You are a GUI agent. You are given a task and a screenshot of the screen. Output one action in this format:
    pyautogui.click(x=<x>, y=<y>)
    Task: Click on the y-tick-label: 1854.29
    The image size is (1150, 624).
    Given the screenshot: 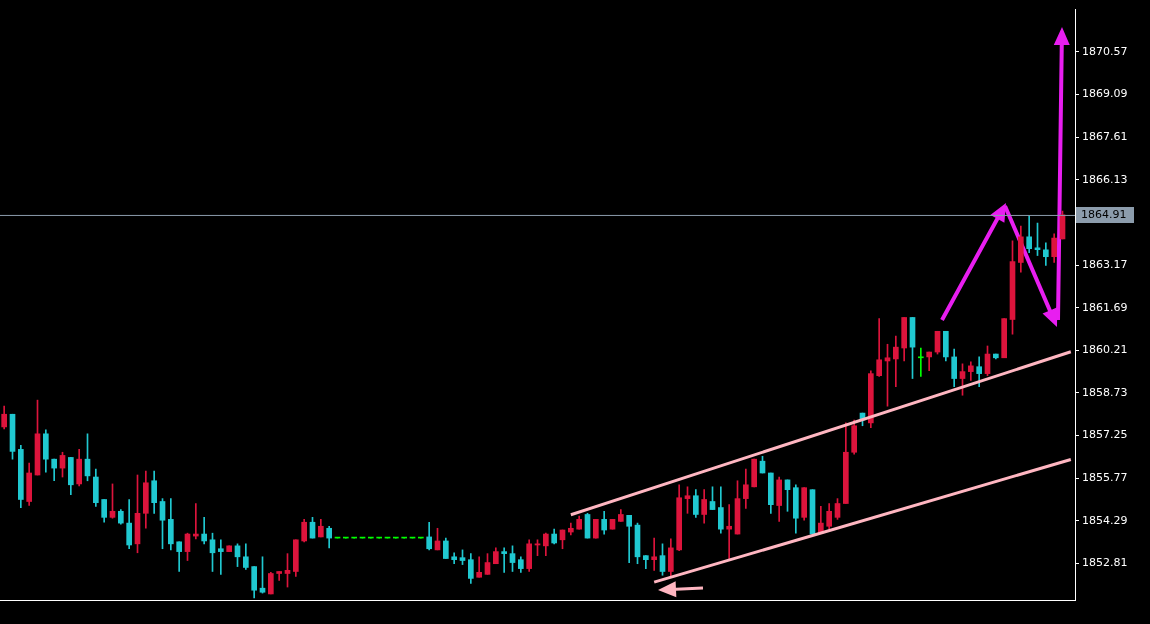 What is the action you would take?
    pyautogui.click(x=1105, y=520)
    